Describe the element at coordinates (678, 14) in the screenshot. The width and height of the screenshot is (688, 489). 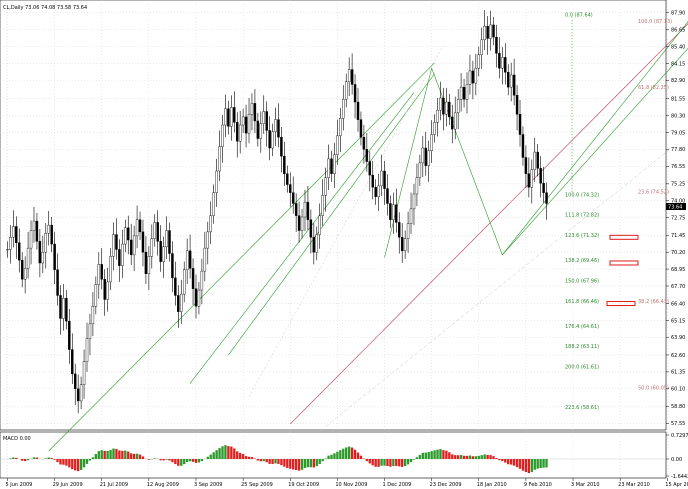
I see `y-tick-label: 87.90` at that location.